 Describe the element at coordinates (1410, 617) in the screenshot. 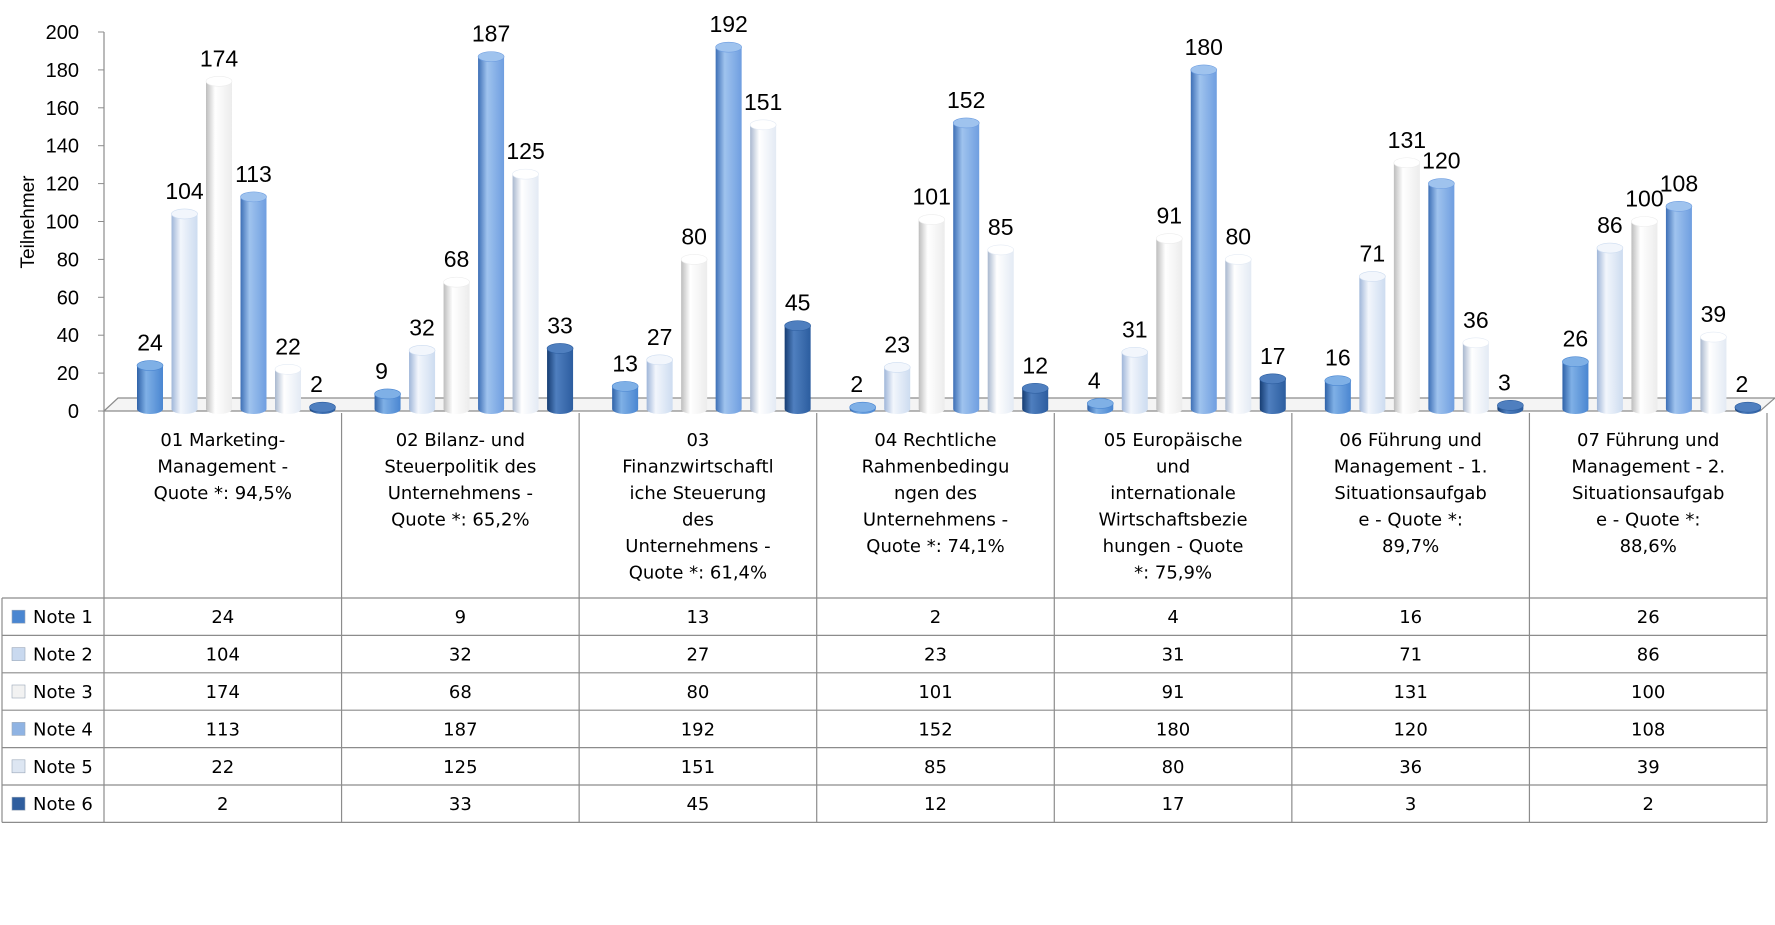

I see `table-cell: 16` at that location.